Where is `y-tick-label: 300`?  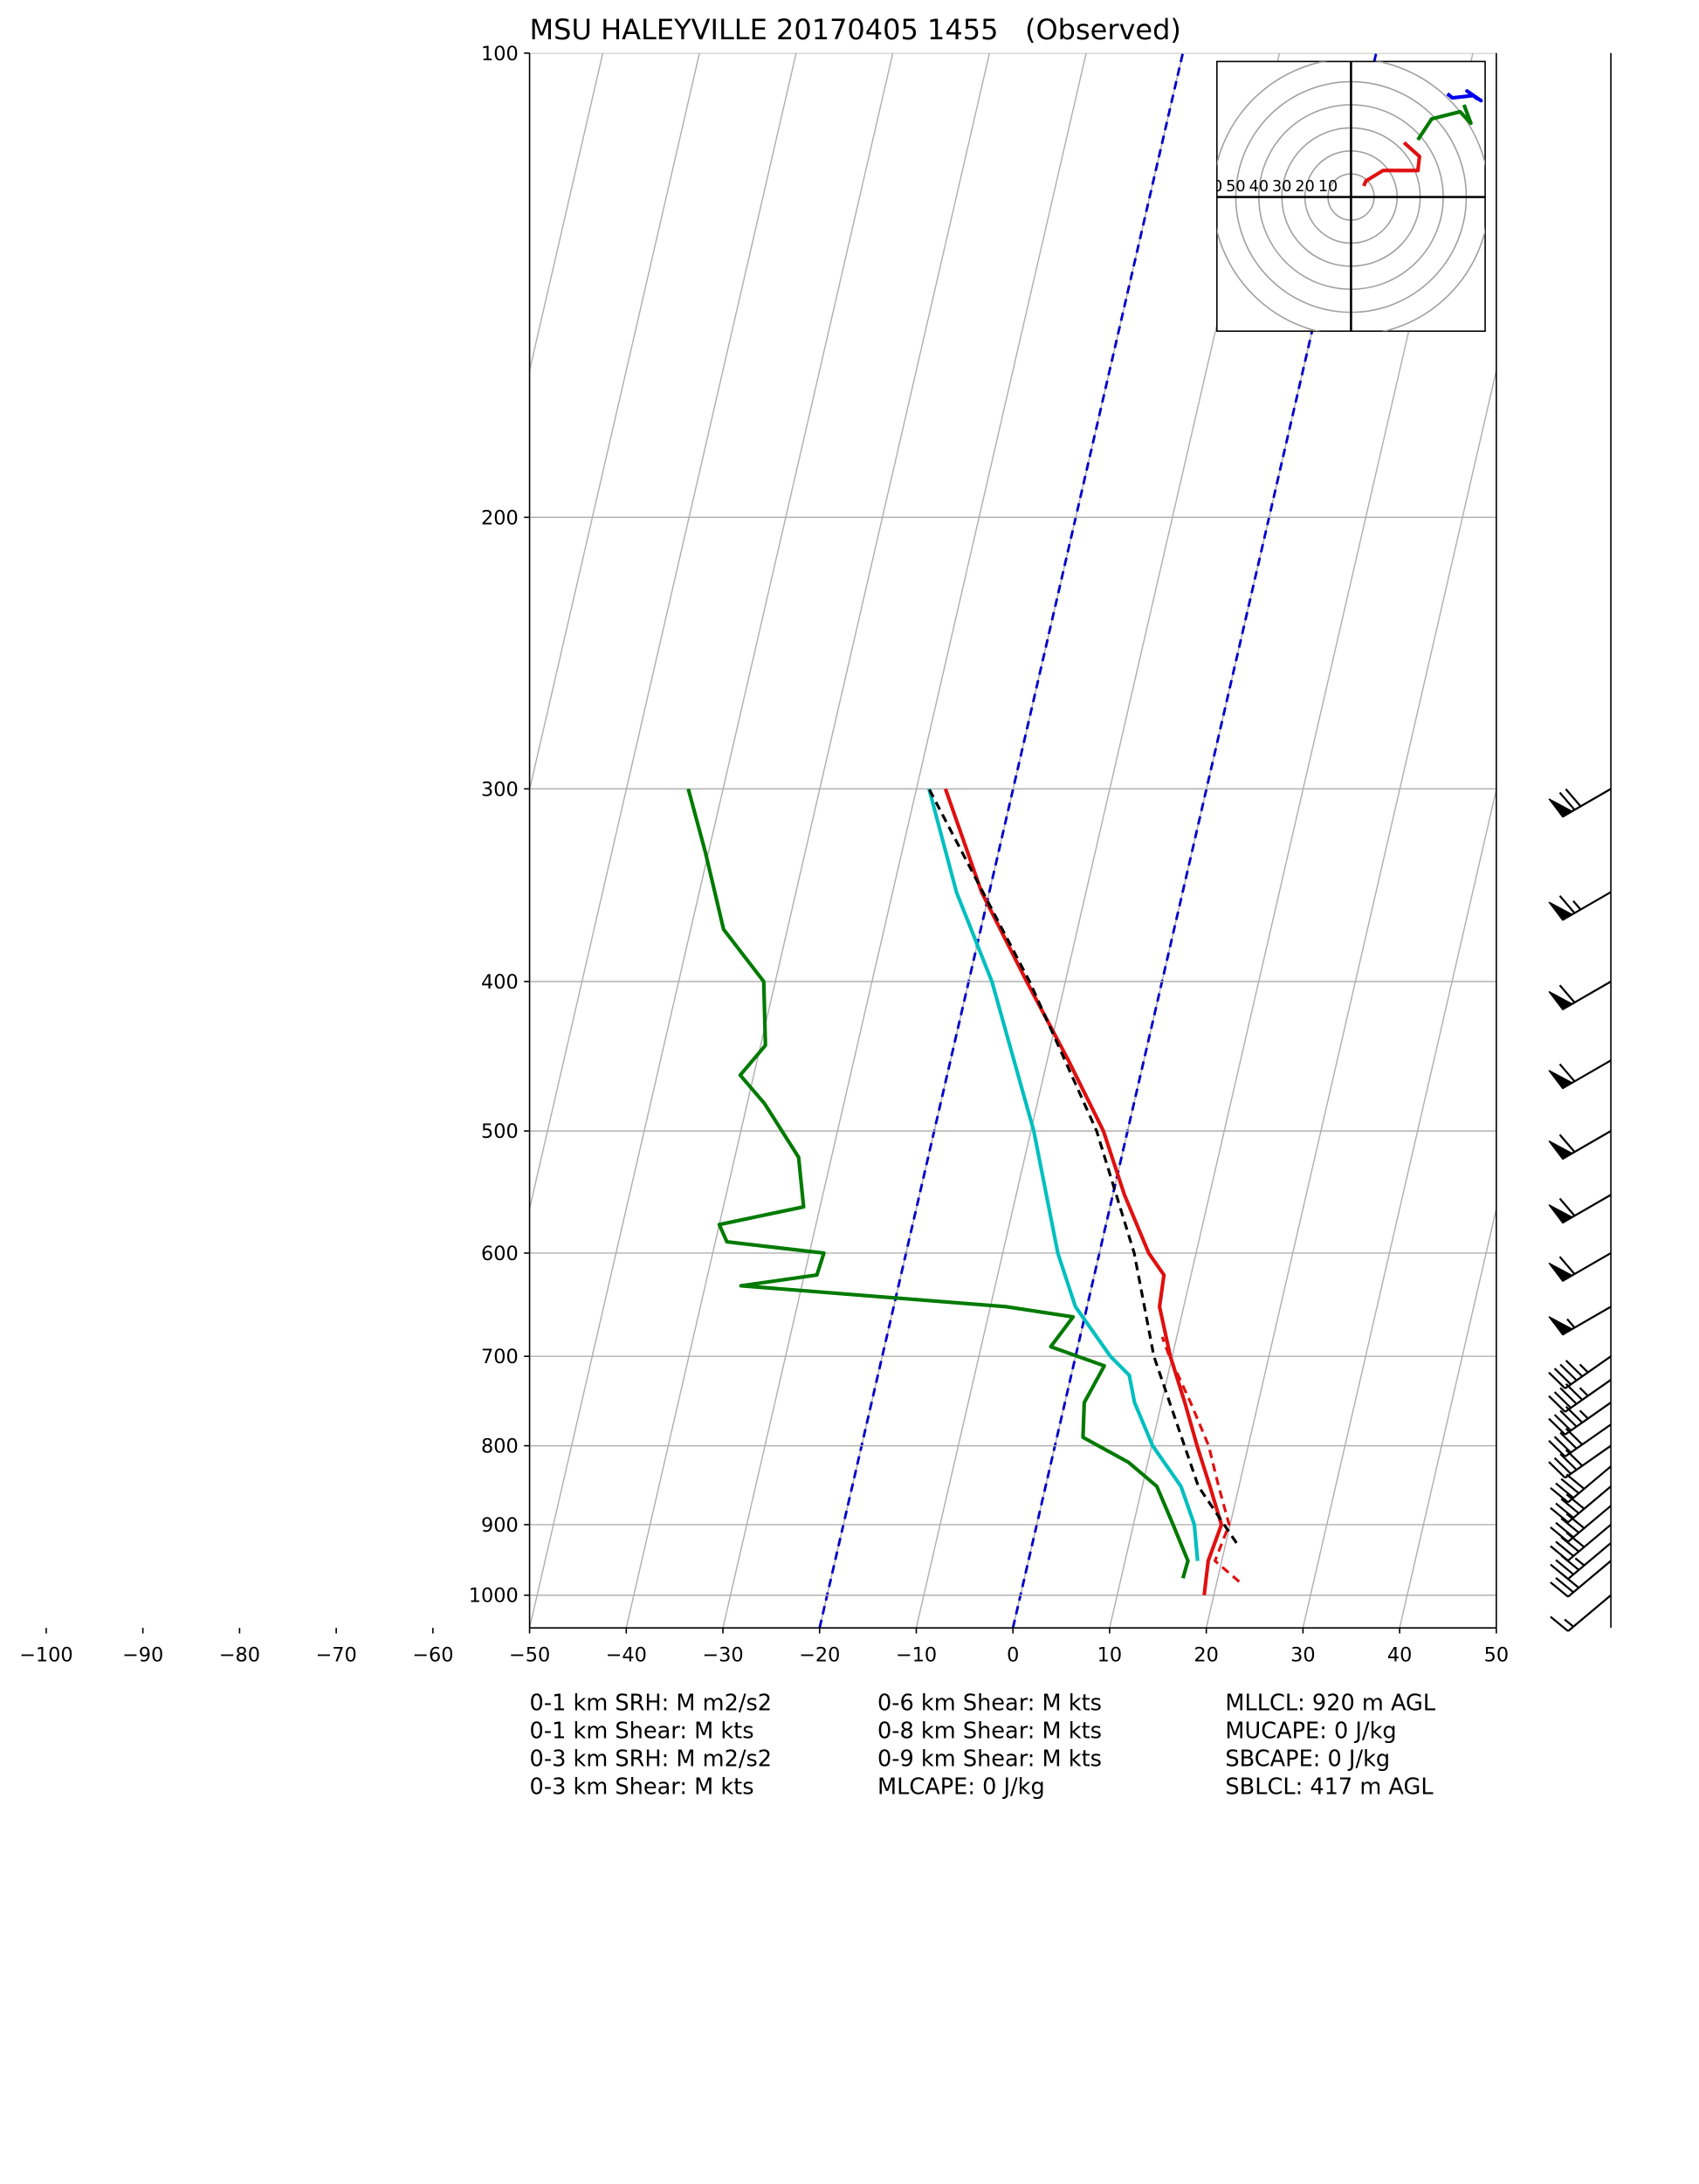
y-tick-label: 300 is located at coordinates (500, 789).